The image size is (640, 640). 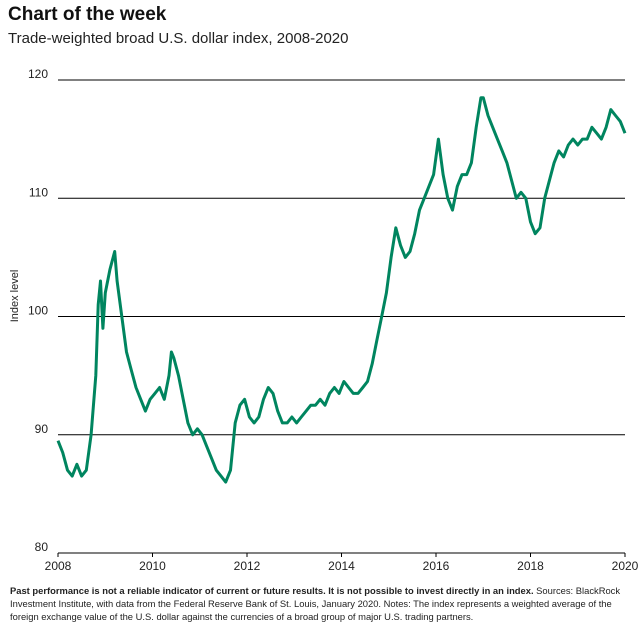 I want to click on y-axis-label: Index level, so click(x=15, y=296).